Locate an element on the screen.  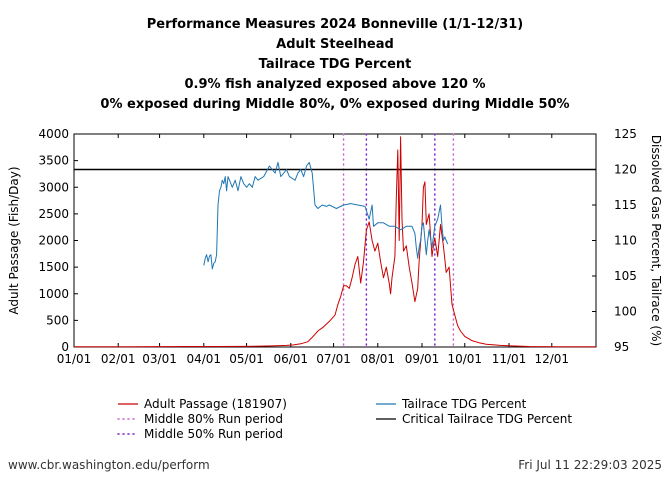
y-left-tick-label: 1000 is located at coordinates (53, 294).